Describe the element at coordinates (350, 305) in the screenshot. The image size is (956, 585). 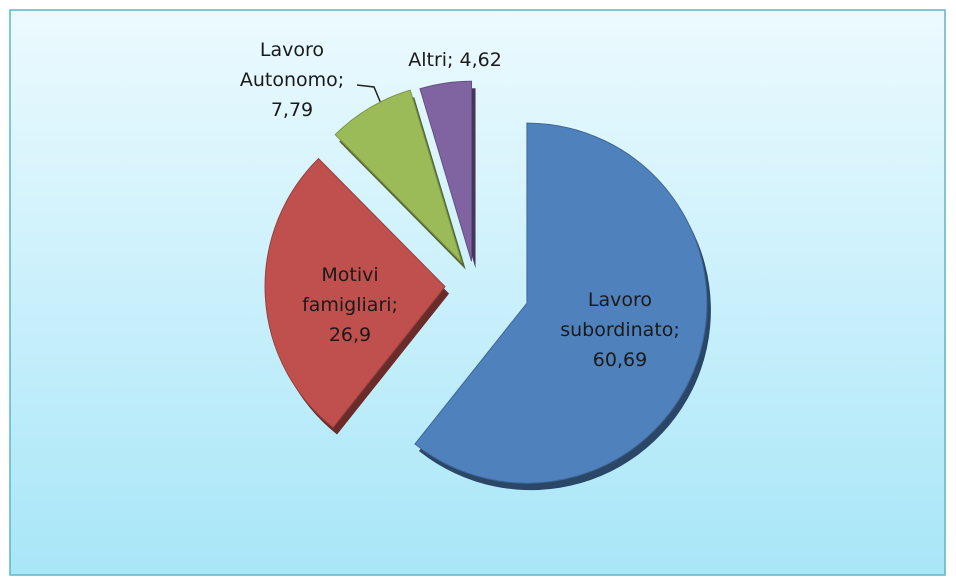
I see `data-label: Motivi famigliari; 26,9` at that location.